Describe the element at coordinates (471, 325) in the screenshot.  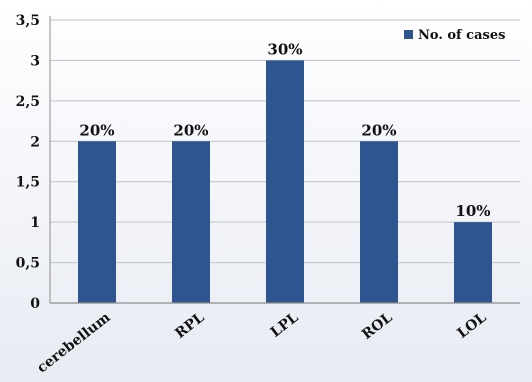
I see `x-category-label: LOL` at that location.